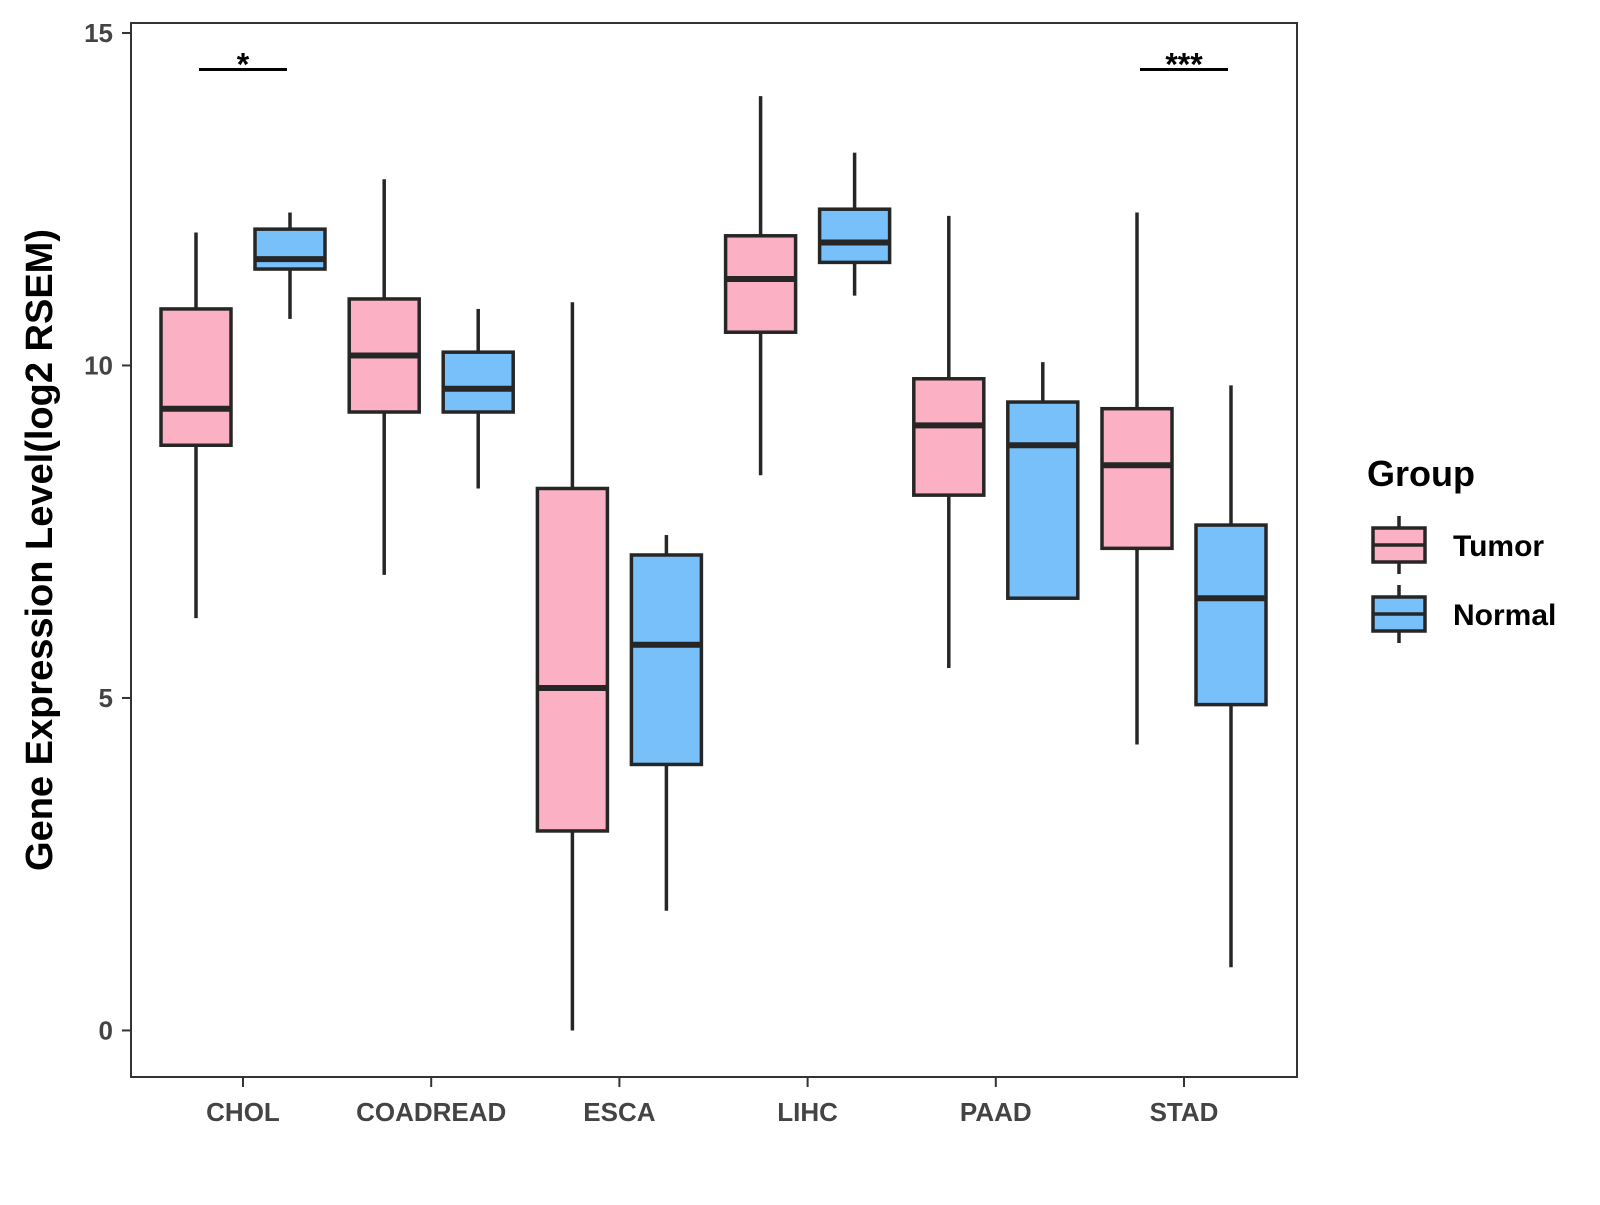 The image size is (1600, 1205). I want to click on y-axis-title: Gene Expression Level(log2 RSEM), so click(40, 550).